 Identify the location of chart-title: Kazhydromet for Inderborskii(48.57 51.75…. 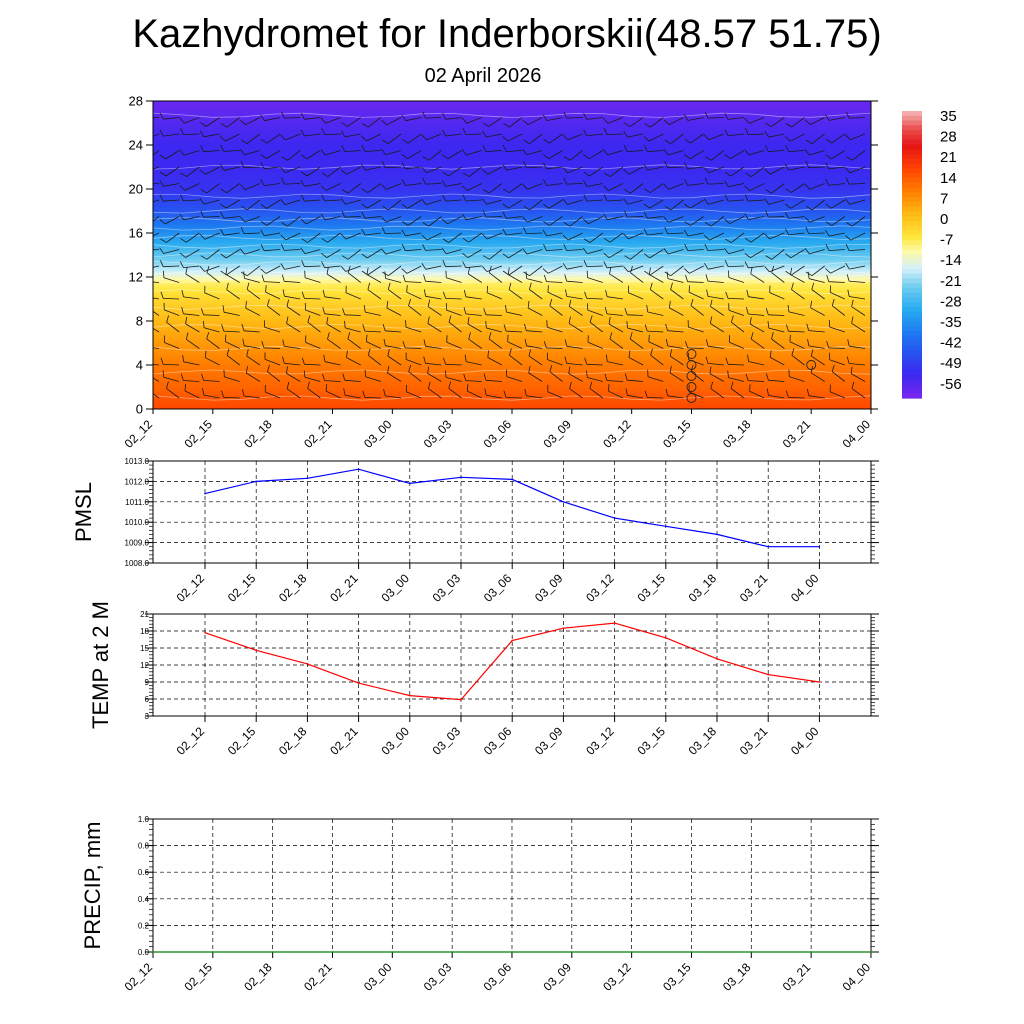
(507, 34).